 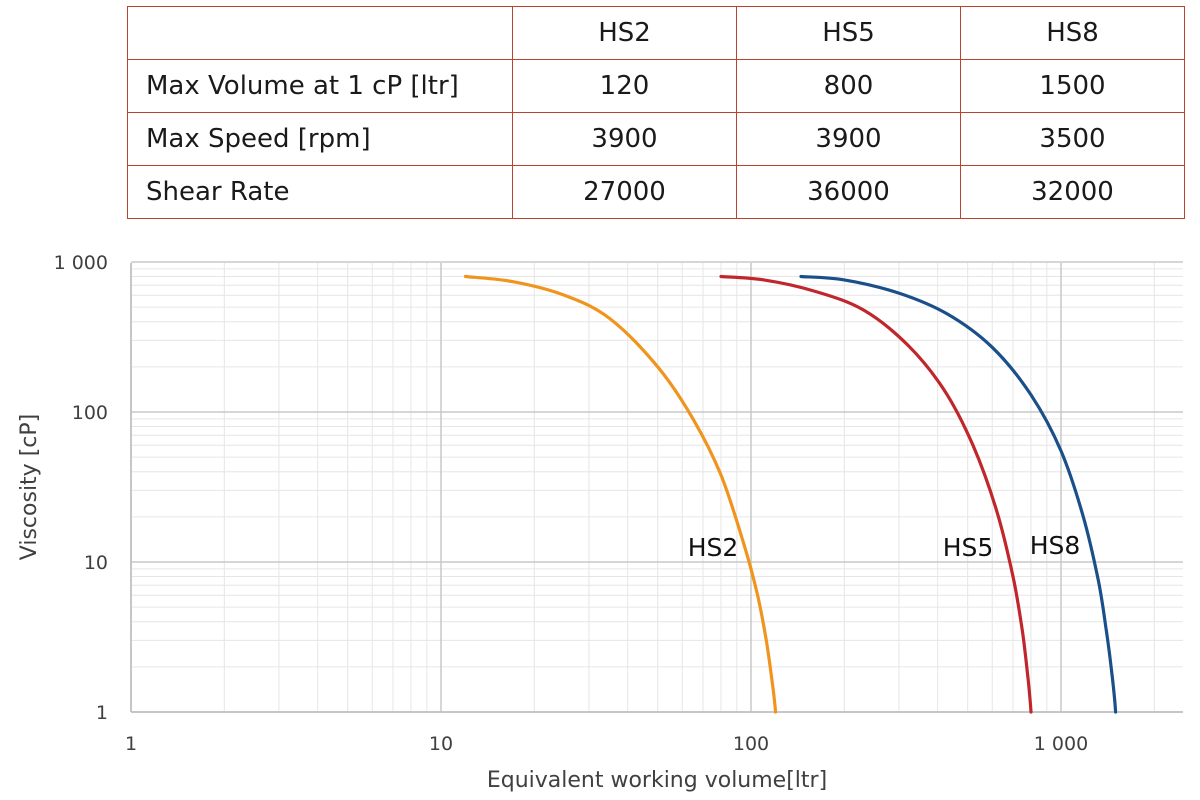 What do you see at coordinates (320, 192) in the screenshot?
I see `row-label-shear-rate: Shear Rate` at bounding box center [320, 192].